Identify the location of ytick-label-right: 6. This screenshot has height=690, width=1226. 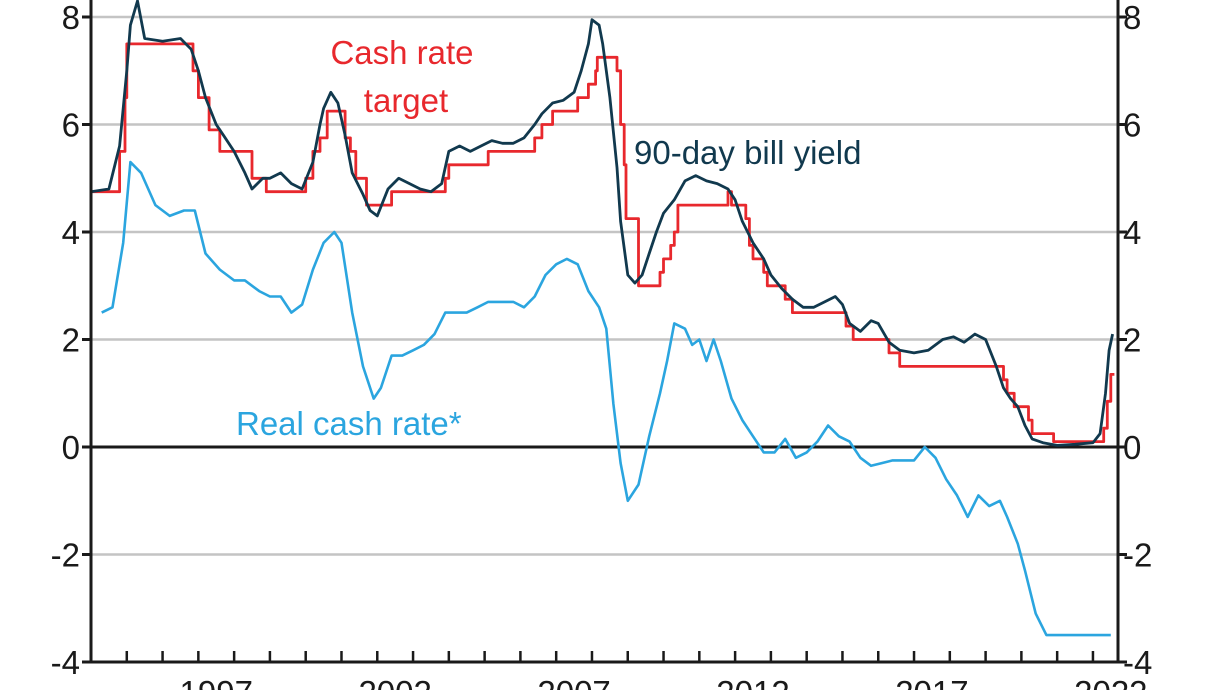
(1132, 125).